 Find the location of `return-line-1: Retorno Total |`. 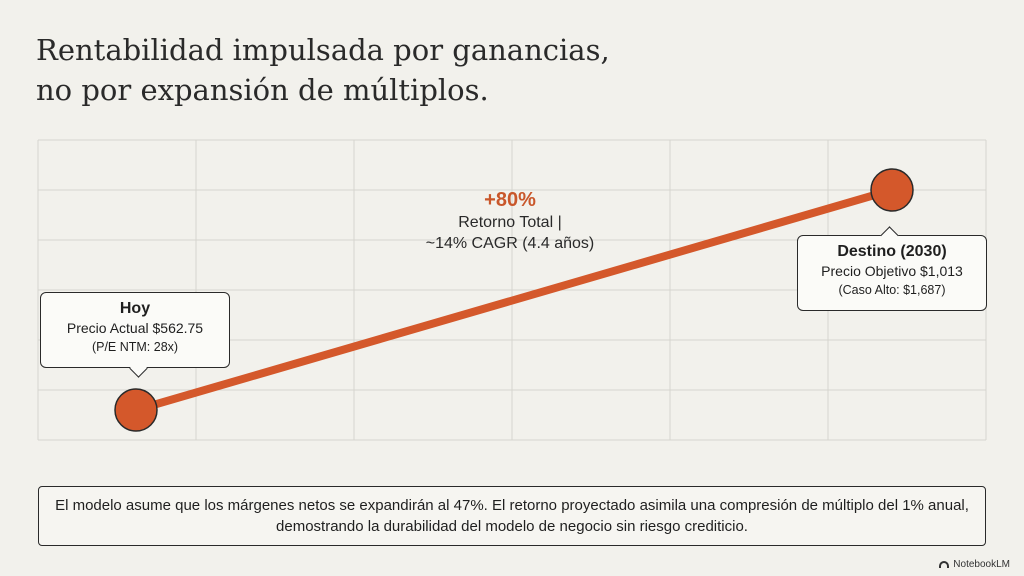

return-line-1: Retorno Total | is located at coordinates (510, 222).